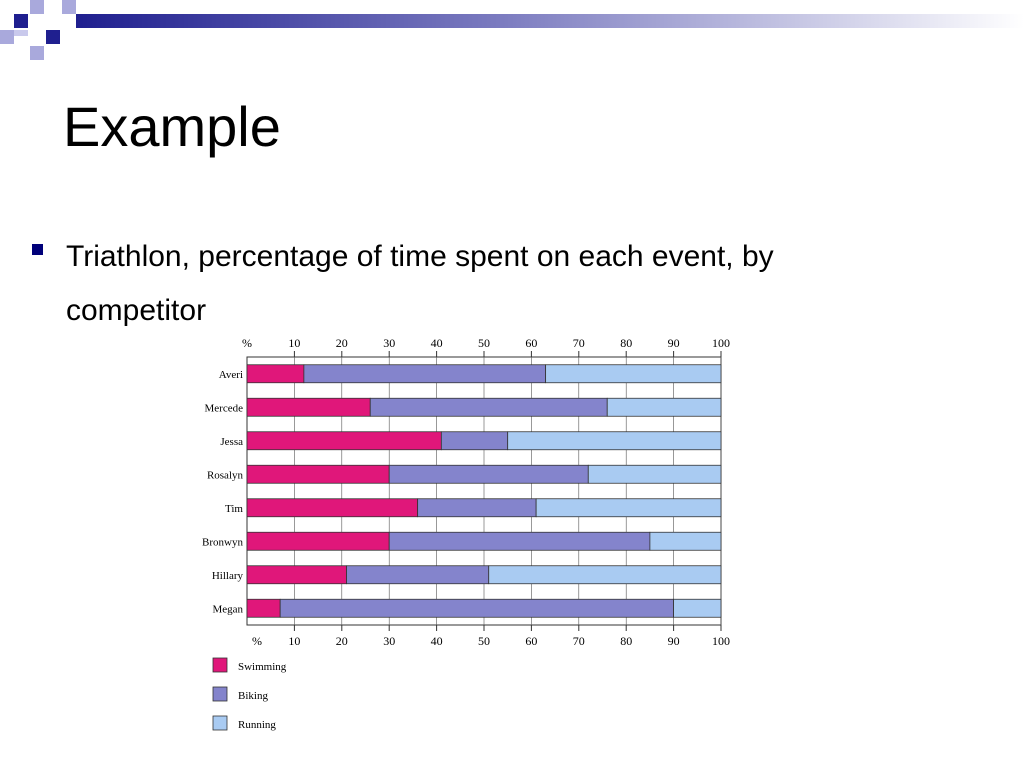  I want to click on tick-label-top: 90, so click(674, 343).